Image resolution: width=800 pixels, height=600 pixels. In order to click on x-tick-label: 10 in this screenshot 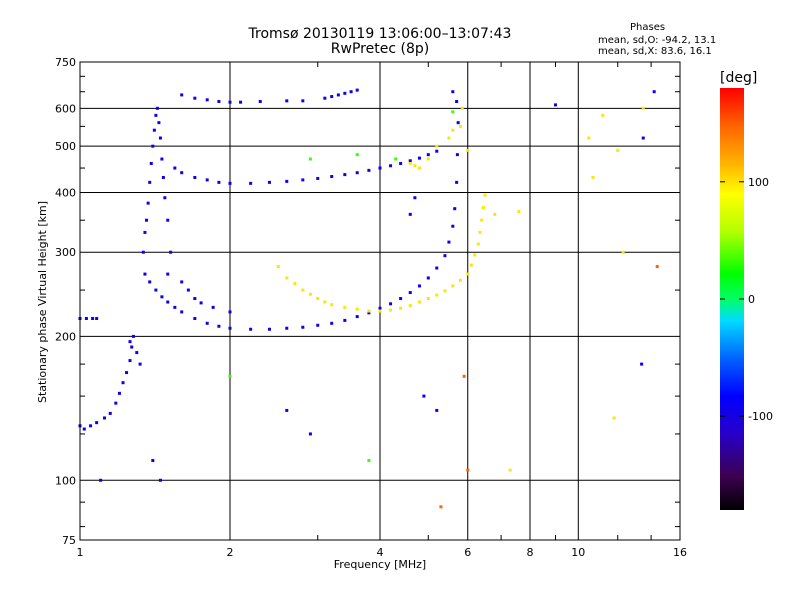, I will do `click(578, 552)`.